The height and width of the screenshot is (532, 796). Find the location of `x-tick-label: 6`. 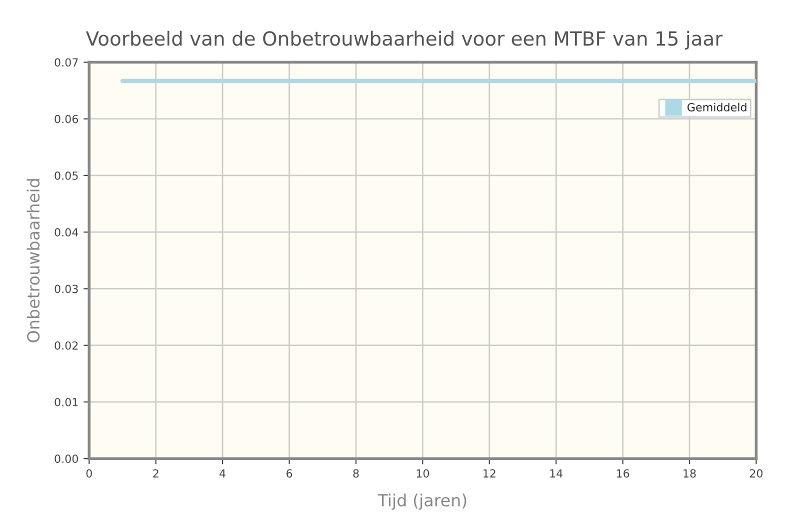

x-tick-label: 6 is located at coordinates (289, 473).